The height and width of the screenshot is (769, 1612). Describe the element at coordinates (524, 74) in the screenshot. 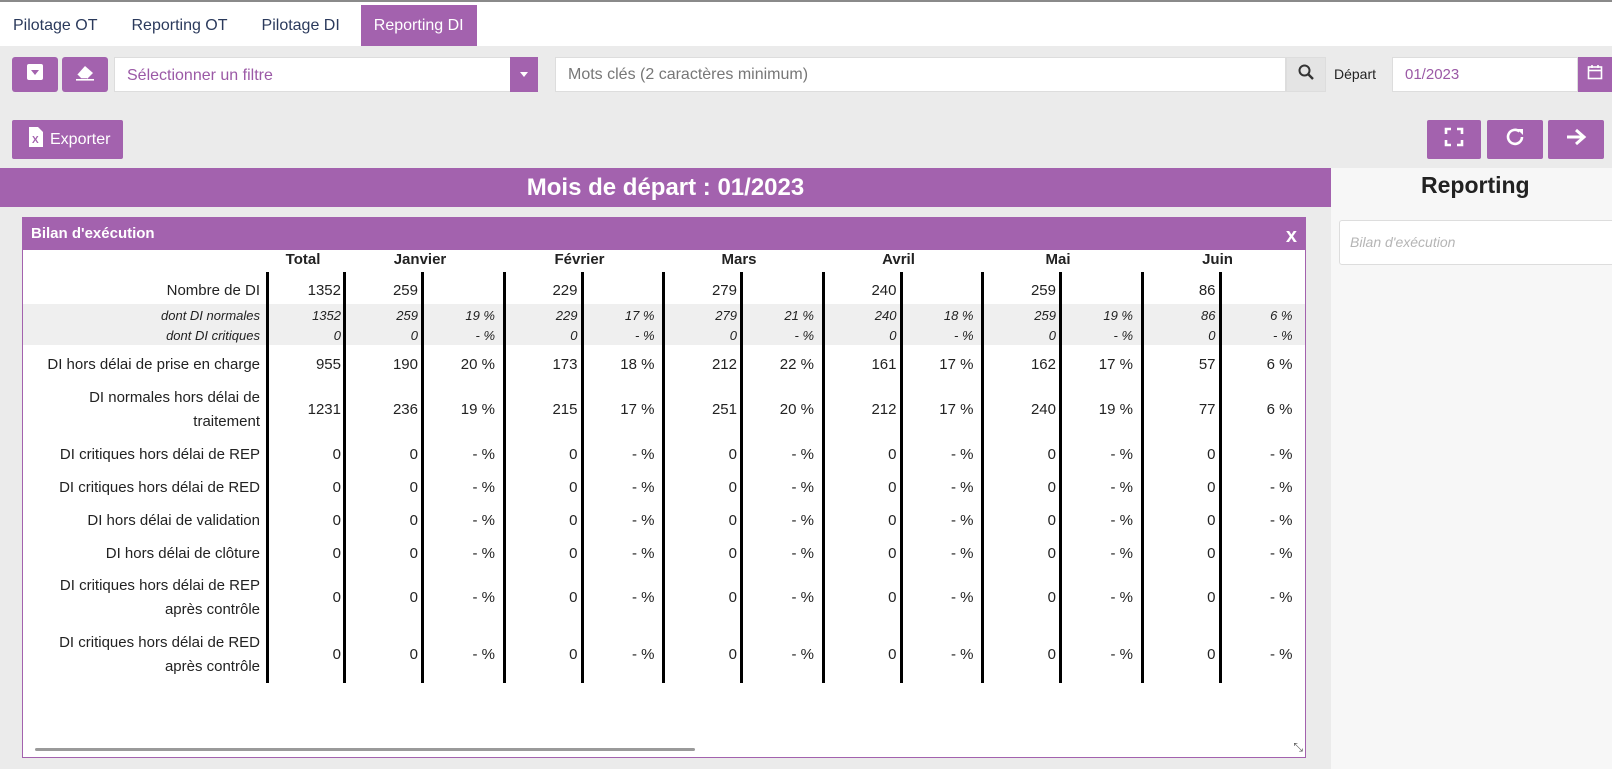

I see `chevron-down-icon` at that location.